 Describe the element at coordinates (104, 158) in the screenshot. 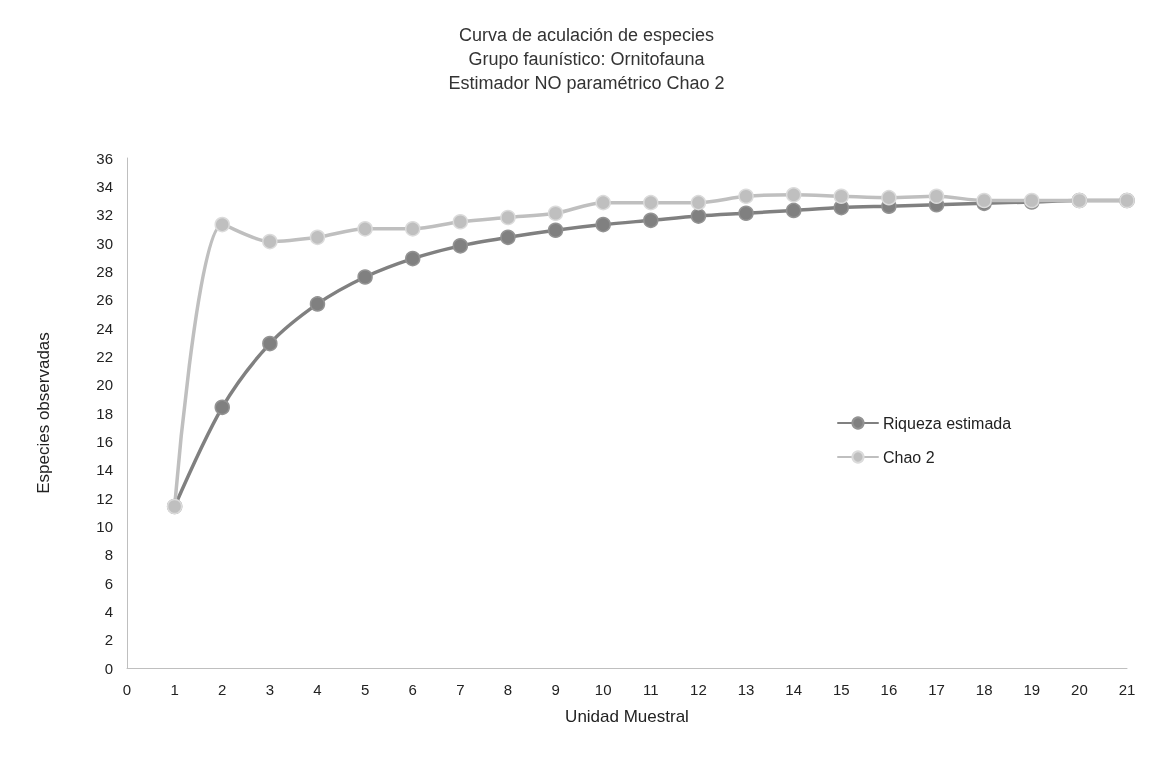

I see `y-tick-label: 36` at that location.